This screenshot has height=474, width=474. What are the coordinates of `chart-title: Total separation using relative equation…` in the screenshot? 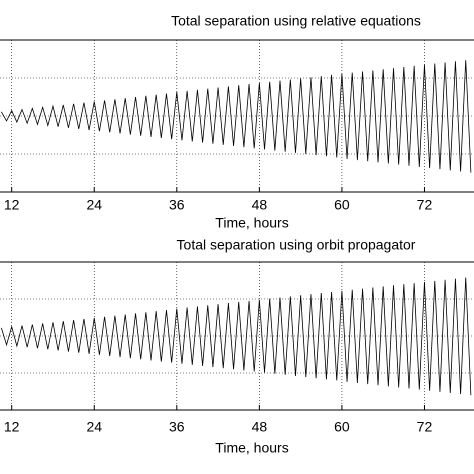 It's located at (296, 21).